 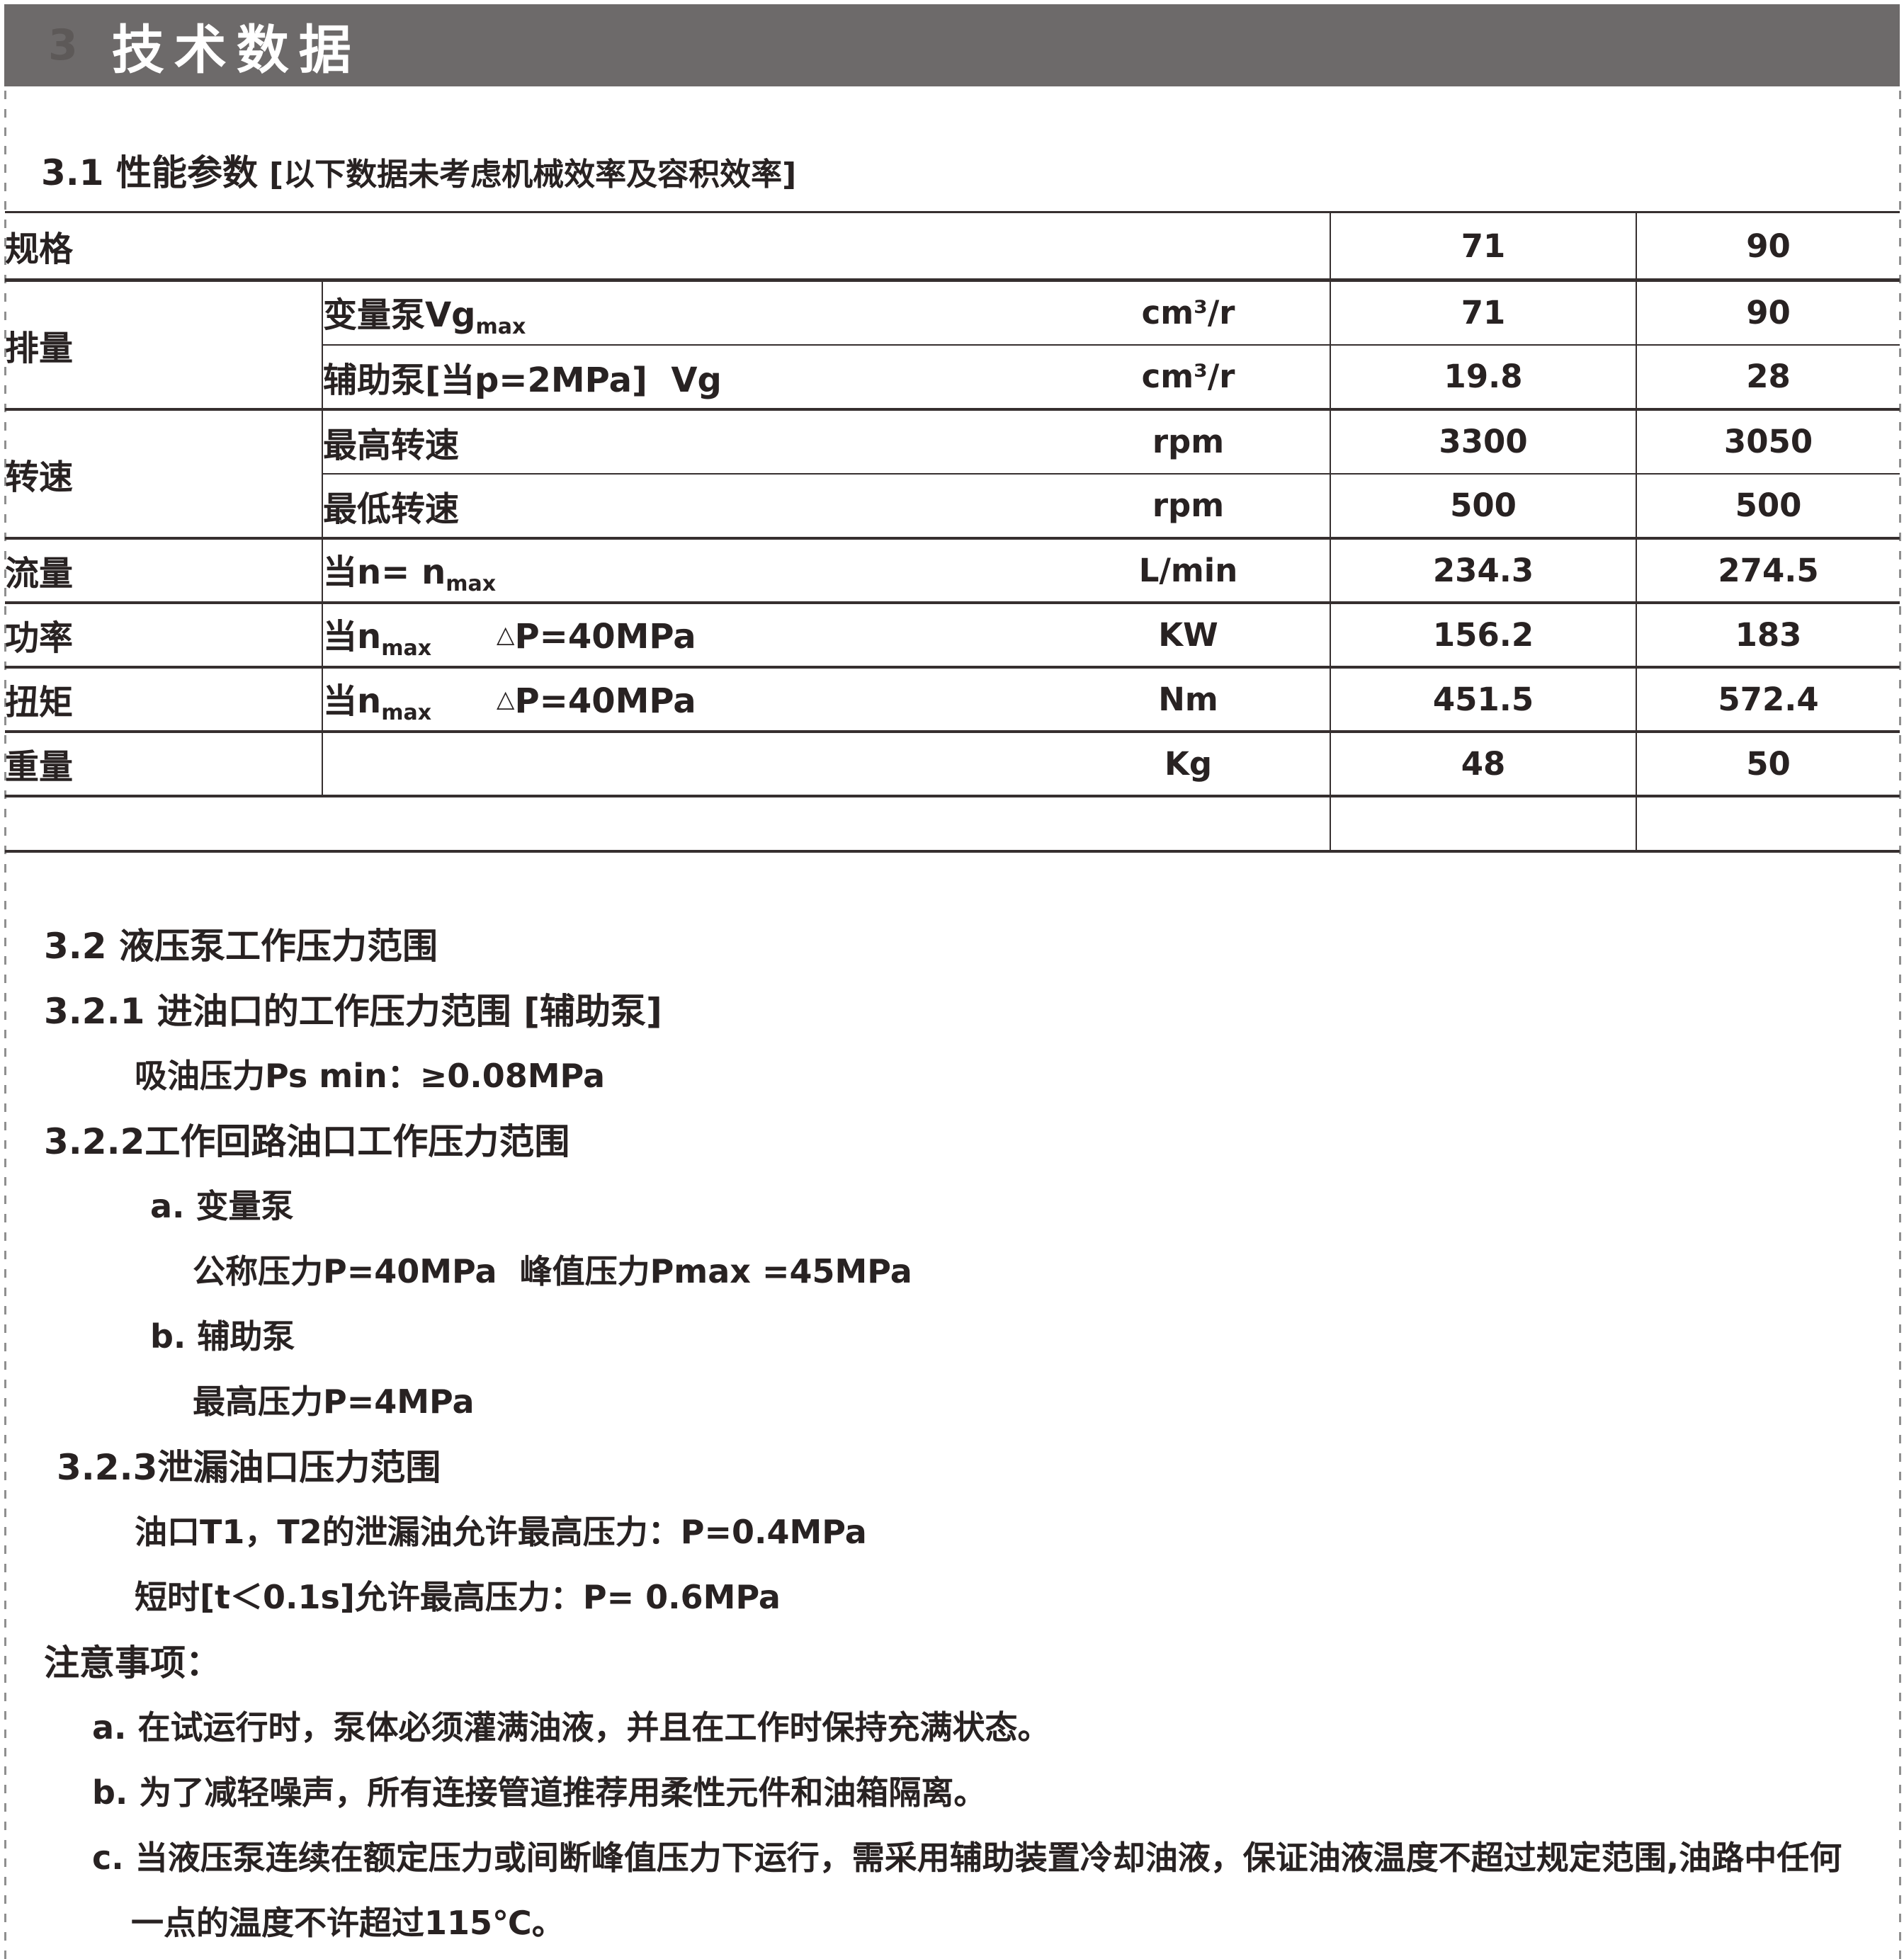 I want to click on cell-value-90: 50, so click(x=1768, y=764).